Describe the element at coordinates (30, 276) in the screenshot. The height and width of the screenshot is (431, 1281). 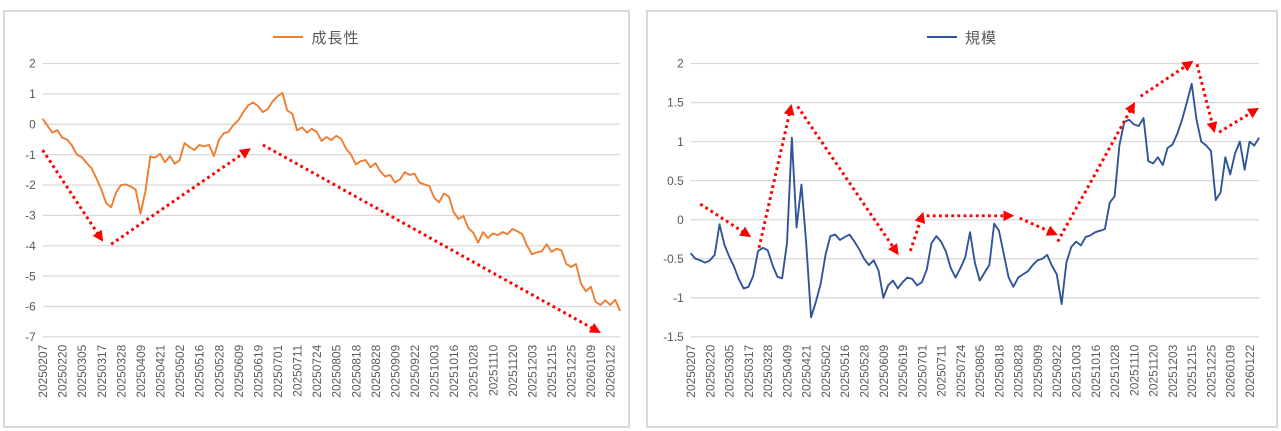
I see `svg-text: -5` at that location.